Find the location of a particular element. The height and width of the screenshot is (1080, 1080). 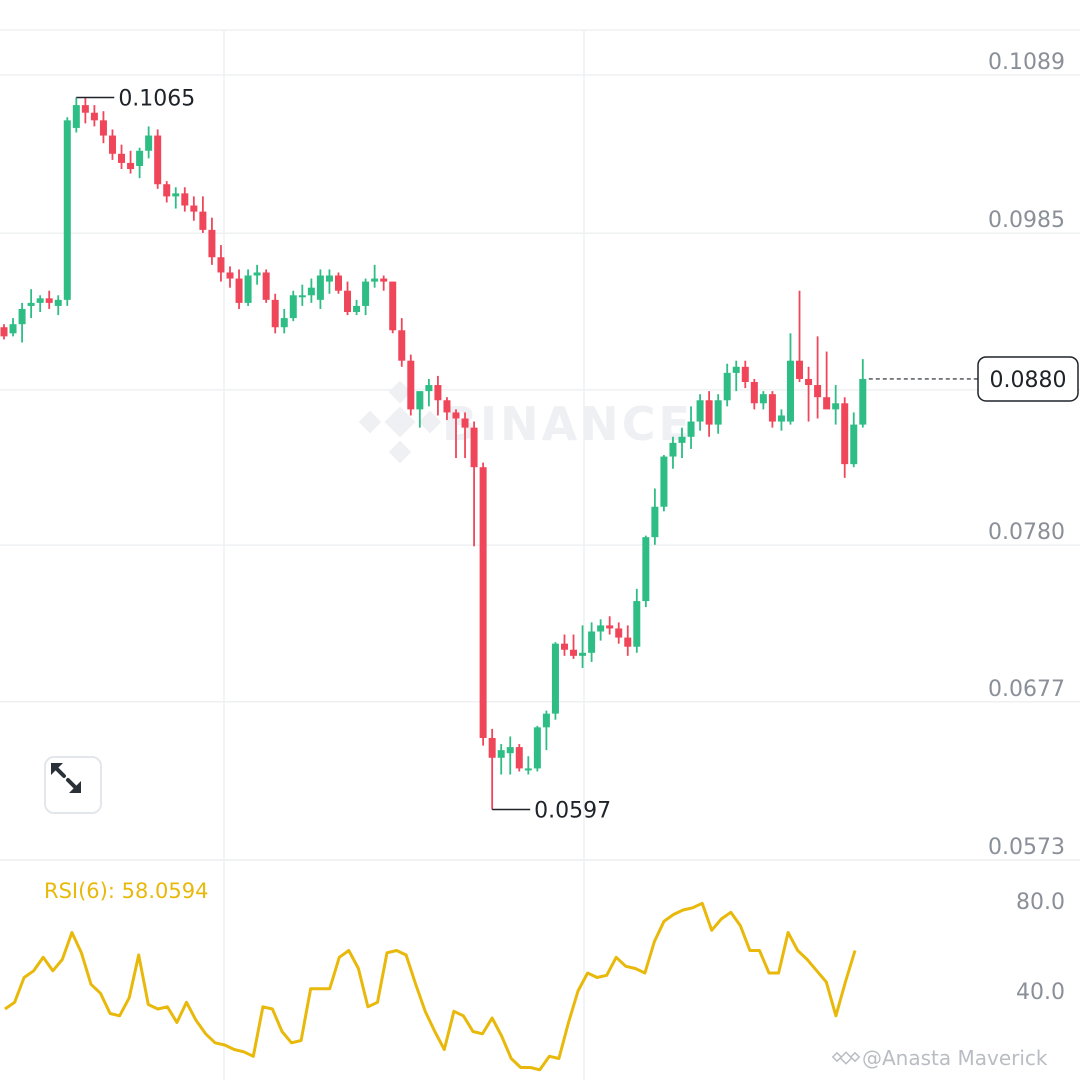

expand-button is located at coordinates (73, 785).